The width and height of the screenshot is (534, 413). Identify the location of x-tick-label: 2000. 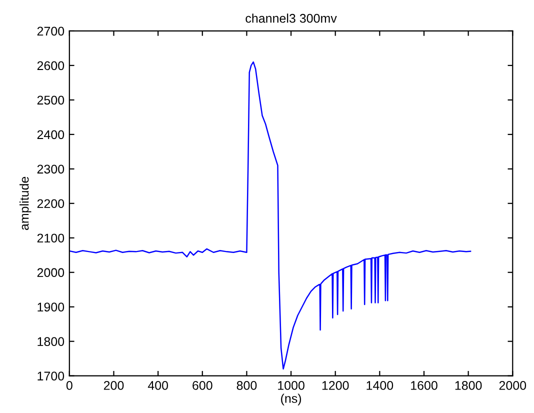
(512, 385).